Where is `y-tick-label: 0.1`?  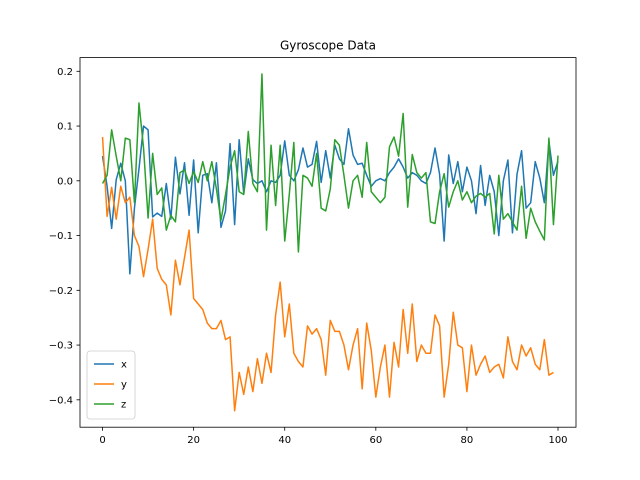
y-tick-label: 0.1 is located at coordinates (65, 127).